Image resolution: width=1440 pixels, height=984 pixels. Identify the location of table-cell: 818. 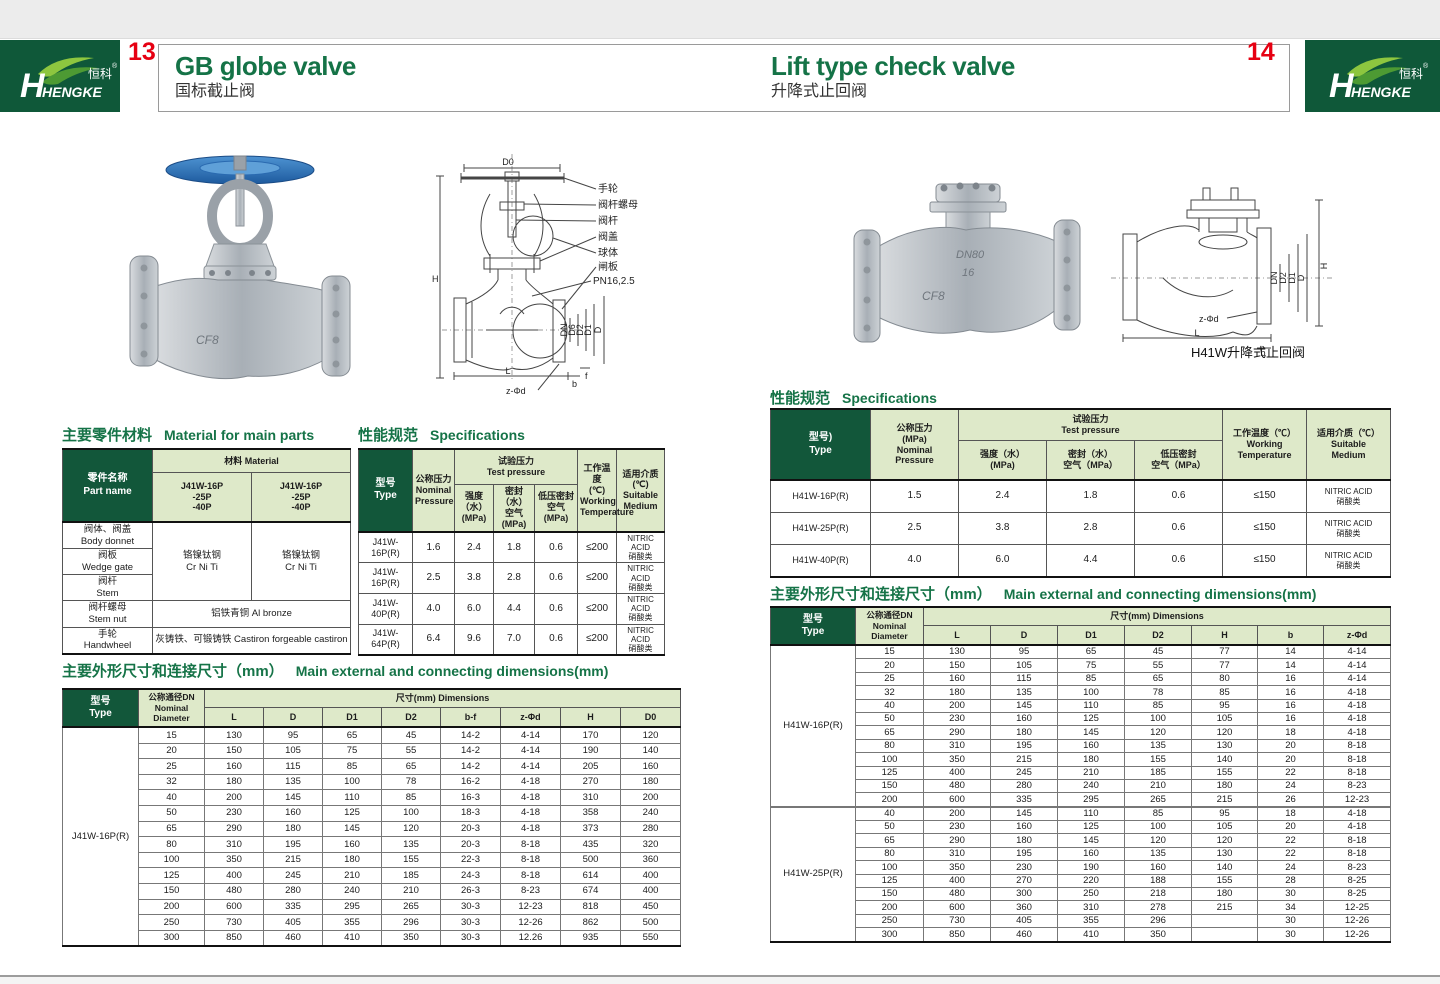
(590, 907).